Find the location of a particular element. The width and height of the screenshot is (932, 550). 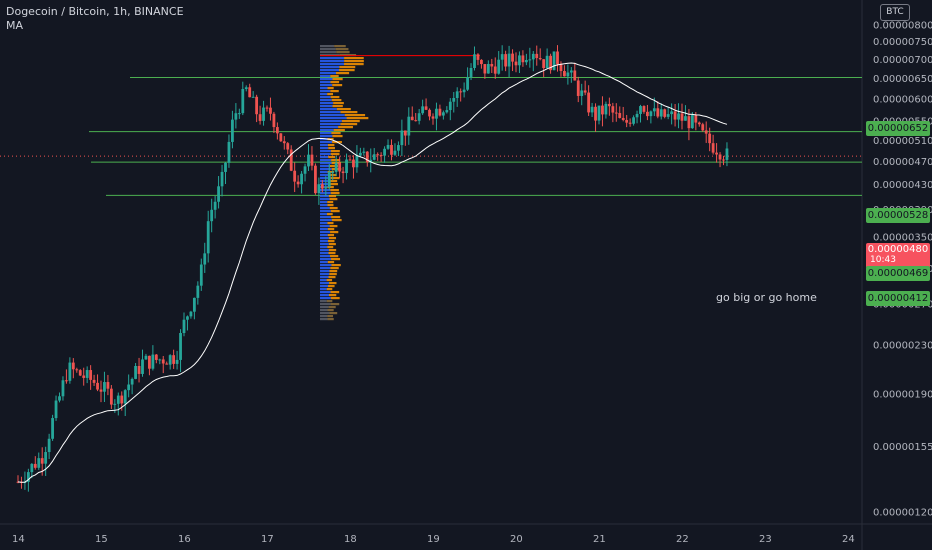

x-tick-label-6: 20 is located at coordinates (516, 539).